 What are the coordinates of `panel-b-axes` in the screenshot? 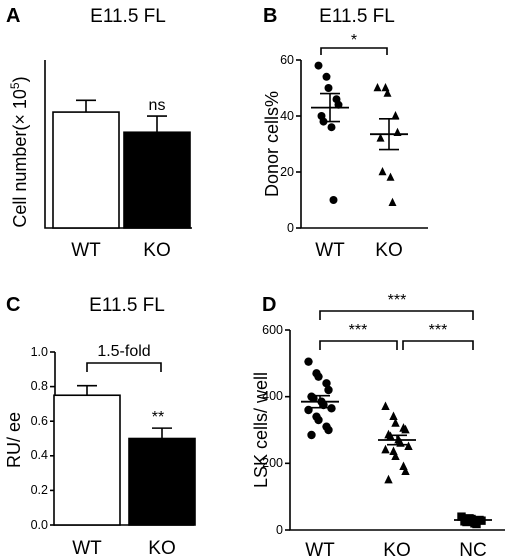 It's located at (364, 144).